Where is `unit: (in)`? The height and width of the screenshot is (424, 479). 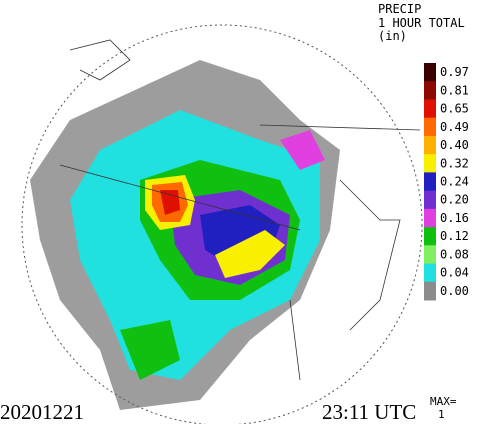
unit: (in) is located at coordinates (392, 36).